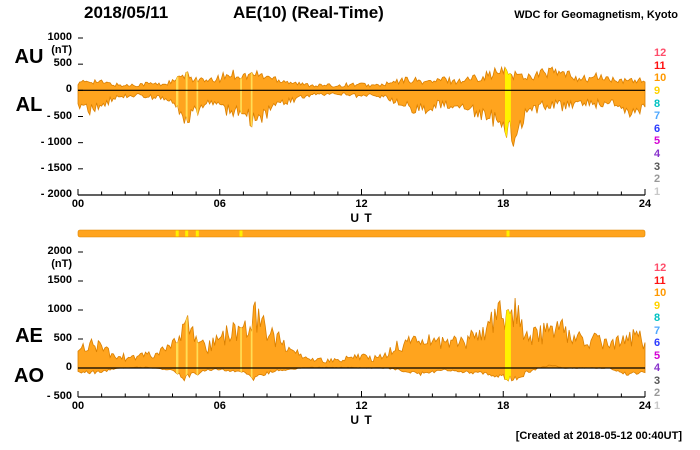 This screenshot has width=700, height=450. I want to click on series-au-area, so click(361, 78).